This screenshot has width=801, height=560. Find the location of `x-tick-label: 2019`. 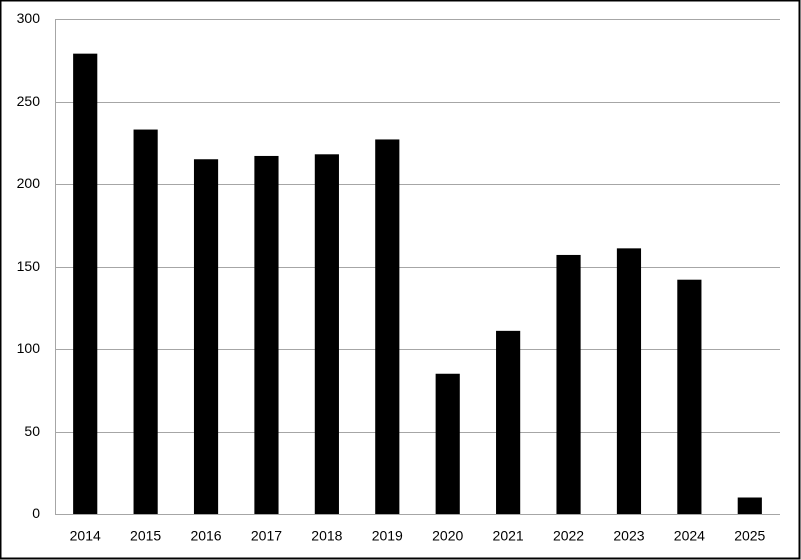

x-tick-label: 2019 is located at coordinates (387, 536).